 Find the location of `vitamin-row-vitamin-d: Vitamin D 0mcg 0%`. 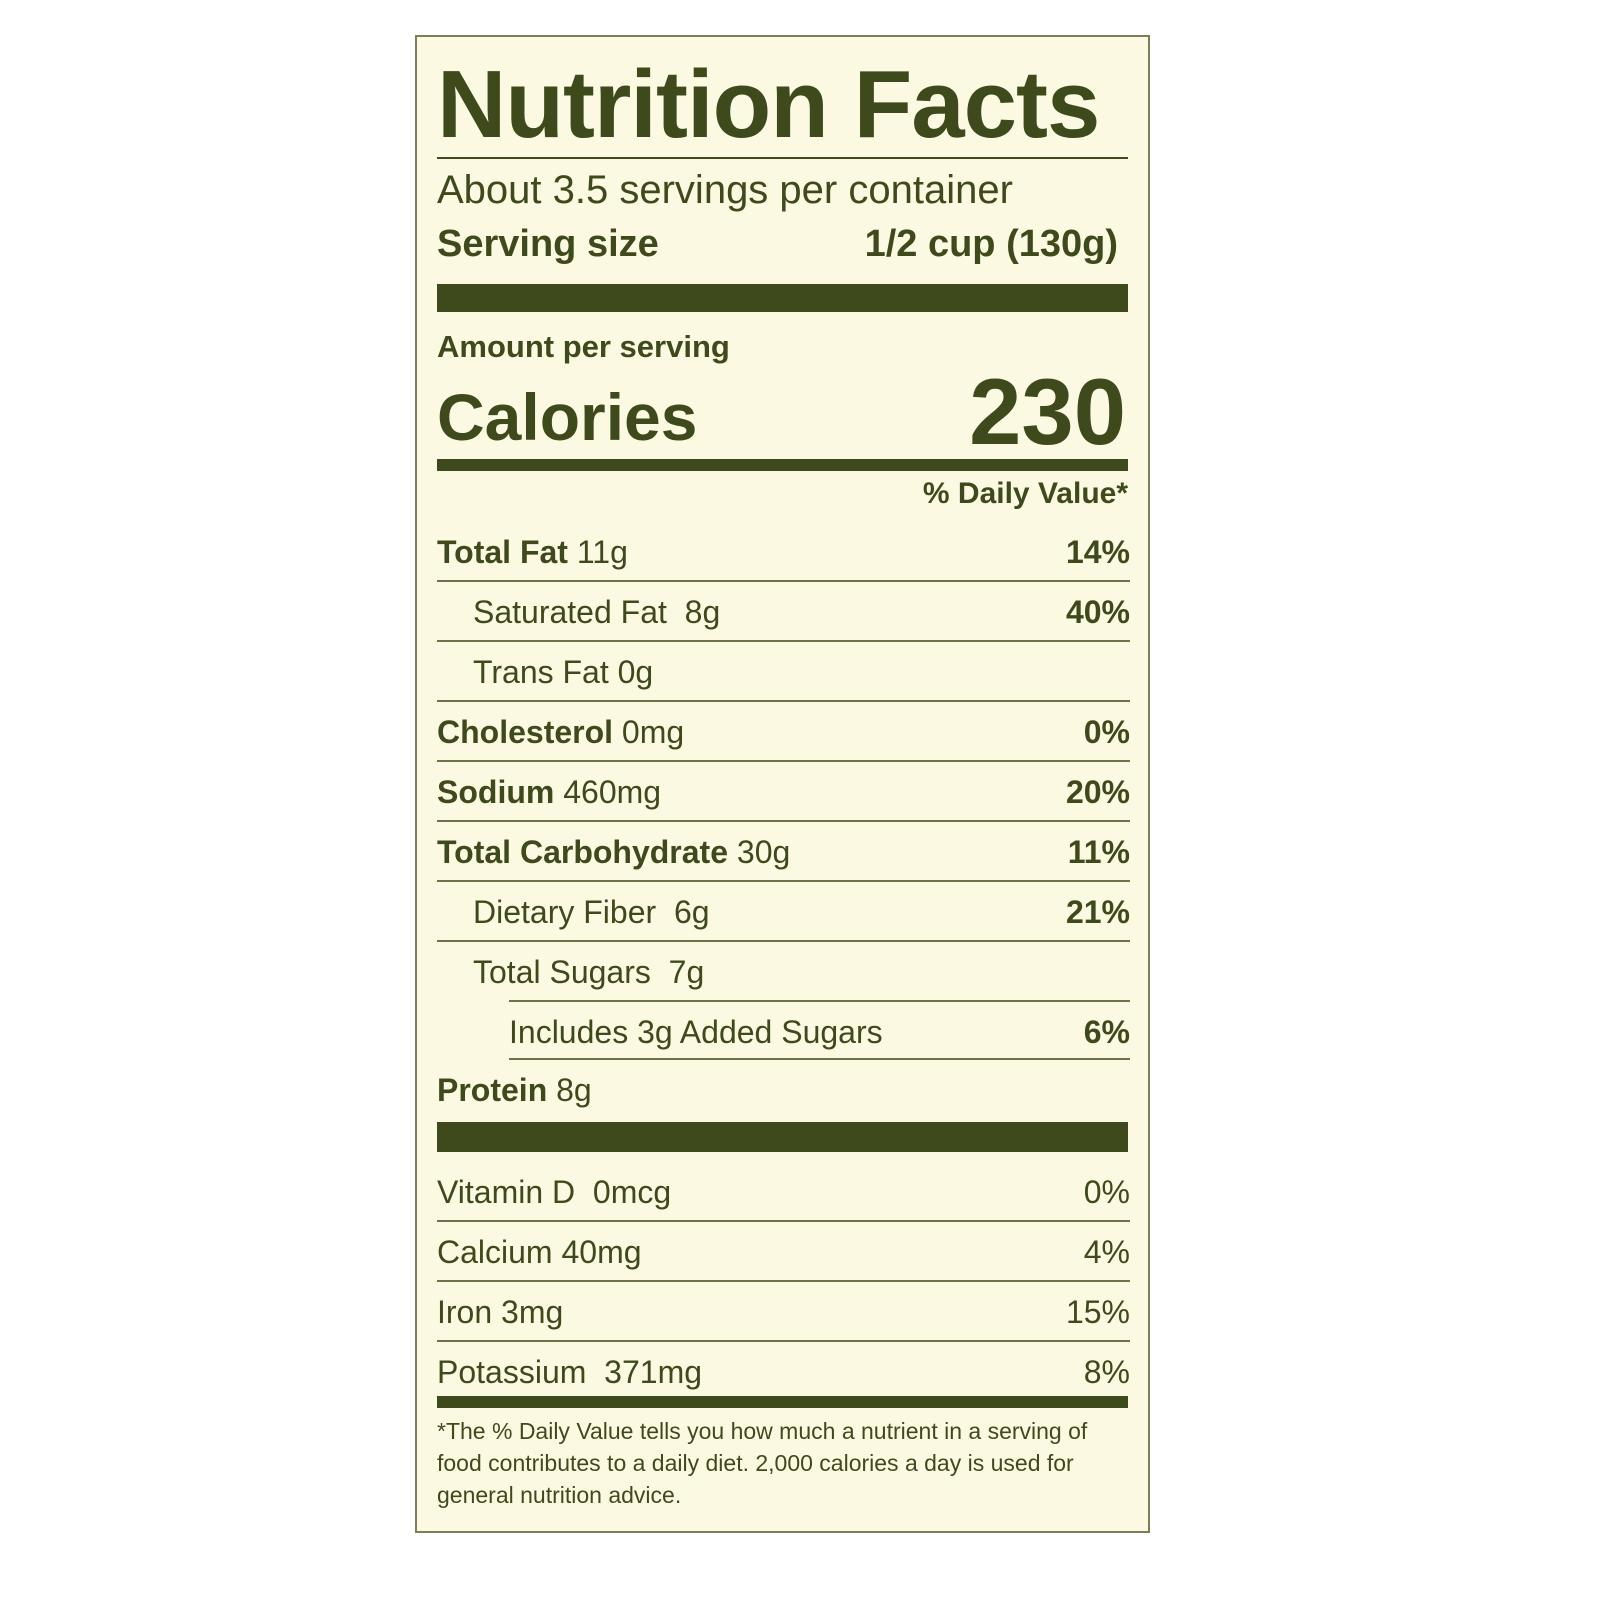

vitamin-row-vitamin-d: Vitamin D 0mcg 0% is located at coordinates (783, 1192).